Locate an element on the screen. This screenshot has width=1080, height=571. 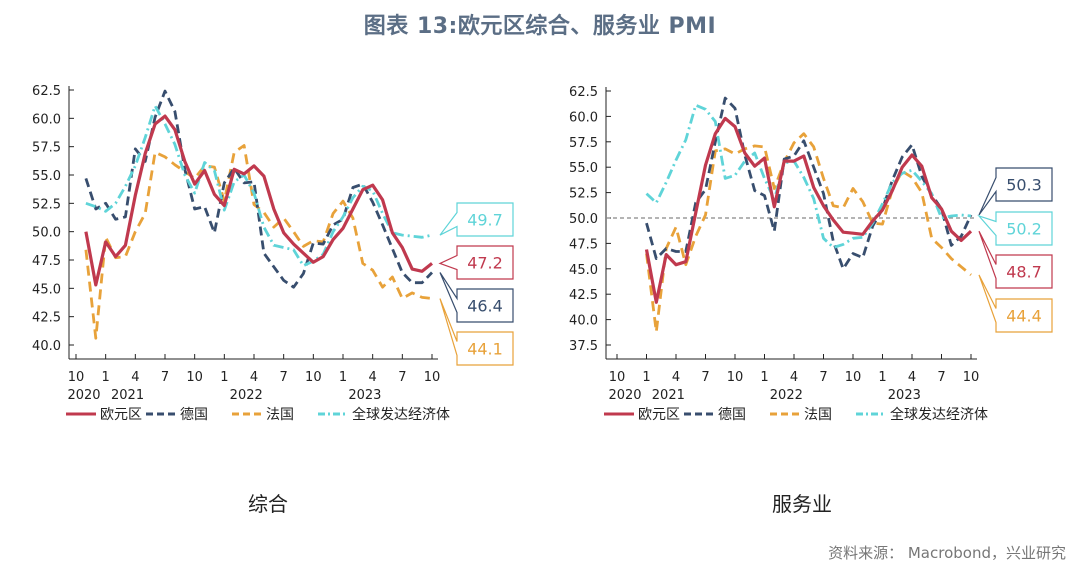
y-tick-label: 37.5 is located at coordinates (583, 346).